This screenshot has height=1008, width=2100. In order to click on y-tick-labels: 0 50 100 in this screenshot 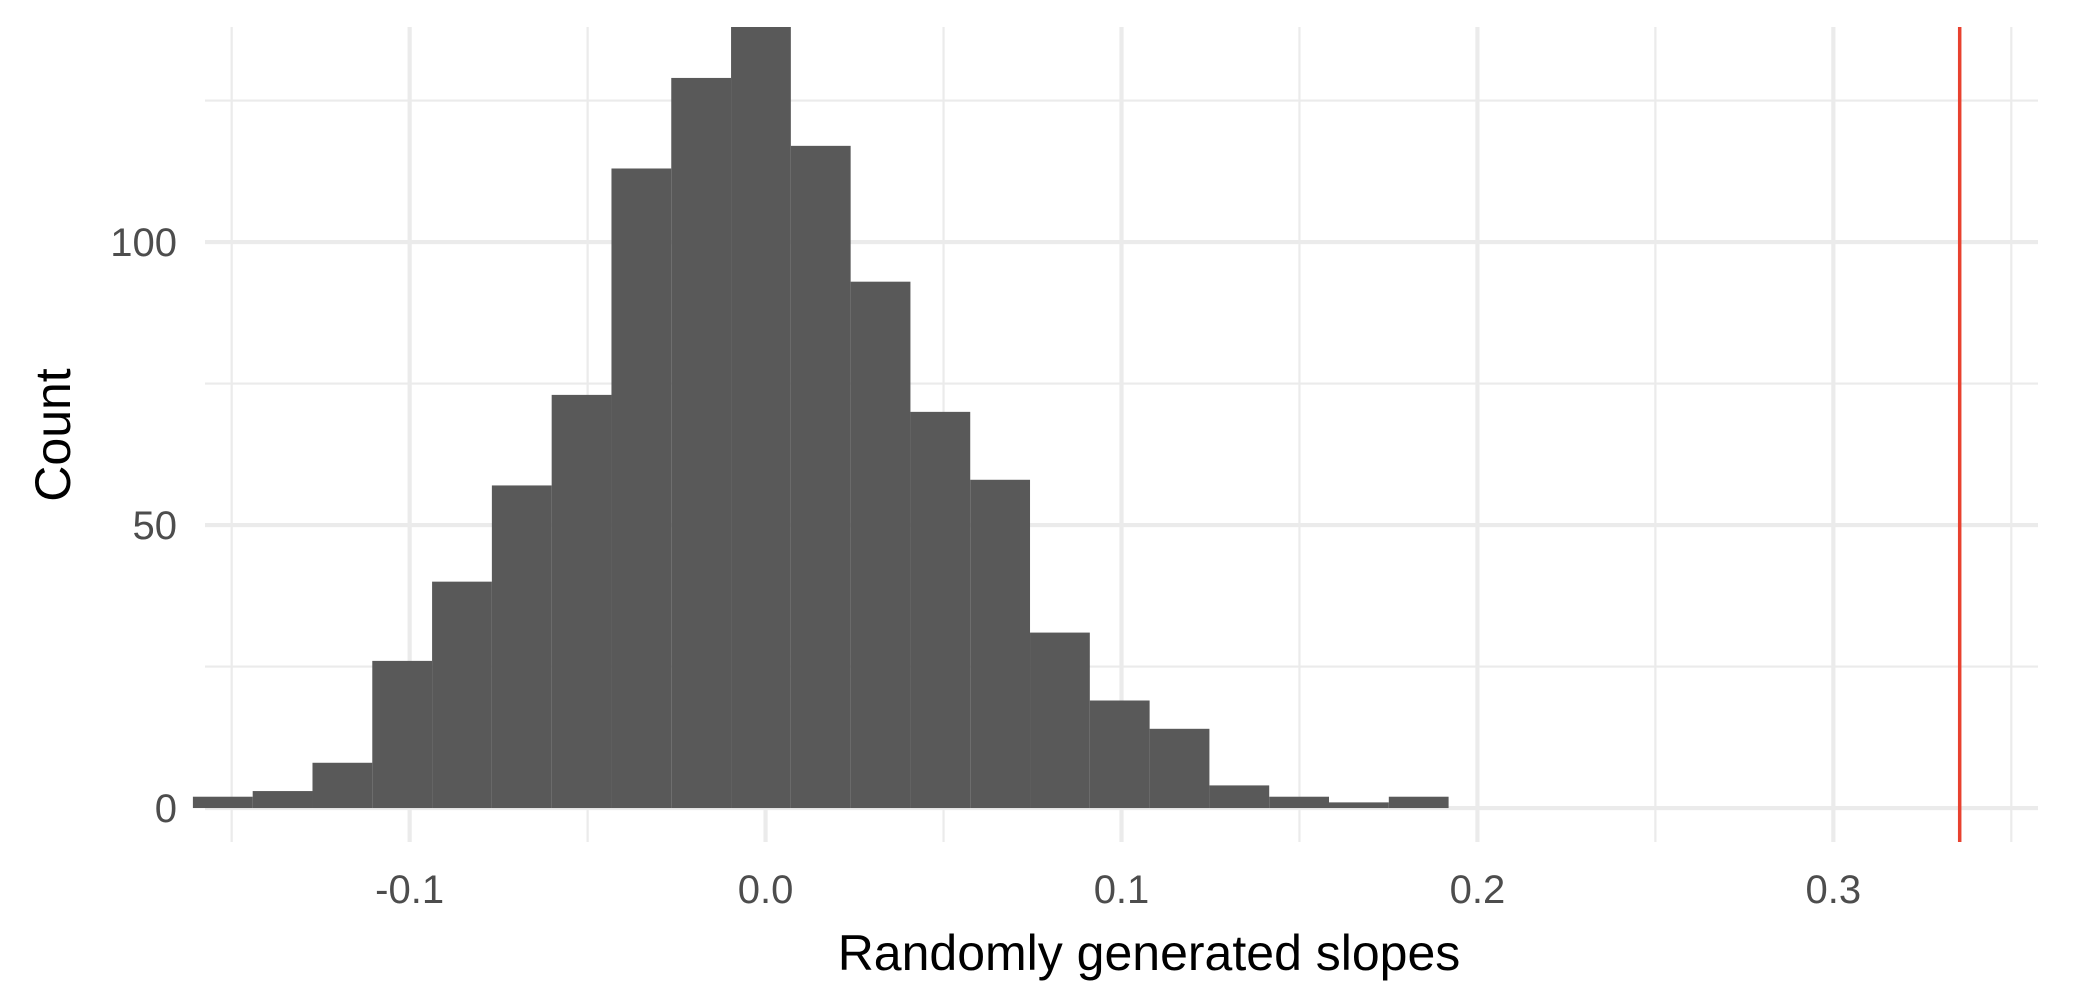, I will do `click(143, 526)`.